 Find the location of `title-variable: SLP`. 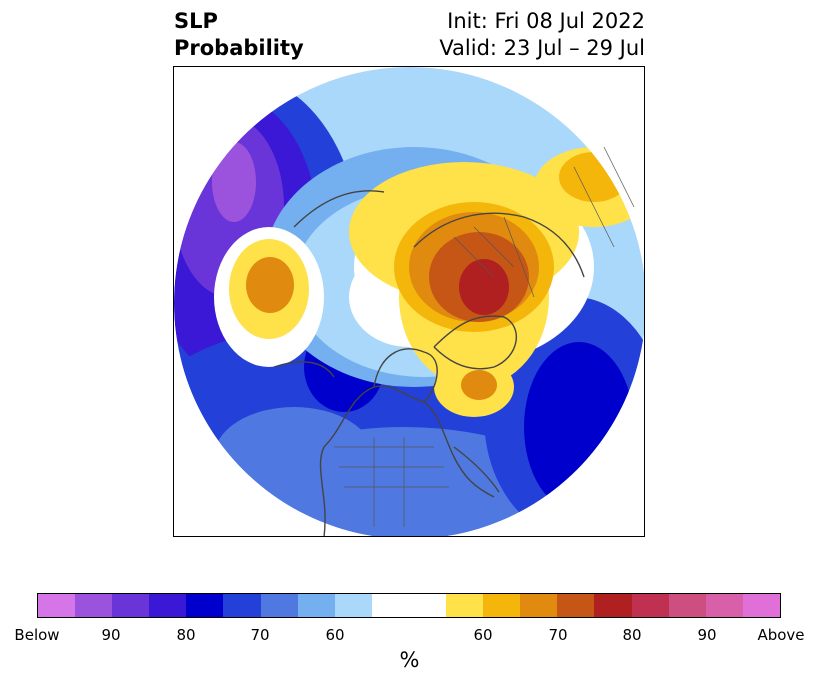

title-variable: SLP is located at coordinates (196, 21).